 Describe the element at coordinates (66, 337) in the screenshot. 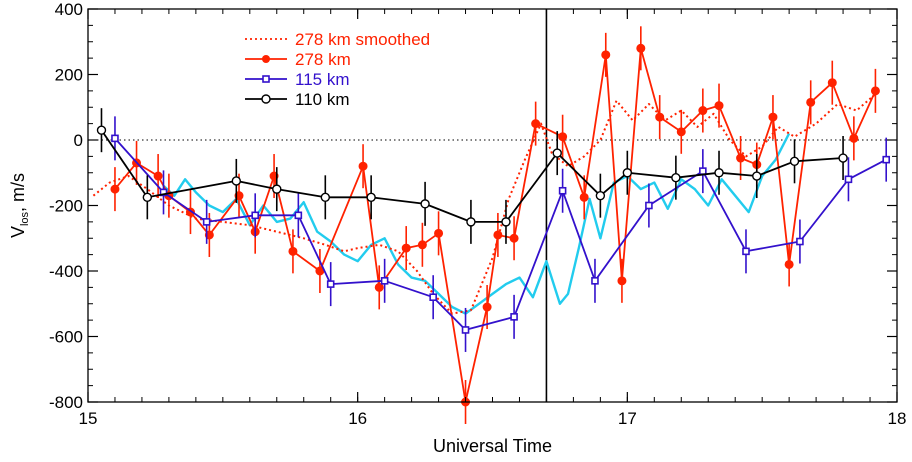

I see `y-tick-label: -600` at that location.